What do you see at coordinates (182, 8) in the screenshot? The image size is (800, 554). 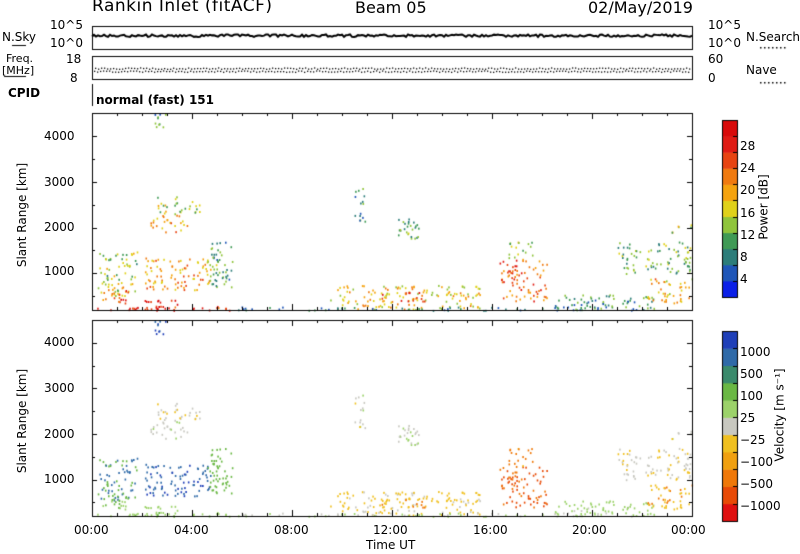 I see `plot-title: Rankin Inlet (fitACF)` at bounding box center [182, 8].